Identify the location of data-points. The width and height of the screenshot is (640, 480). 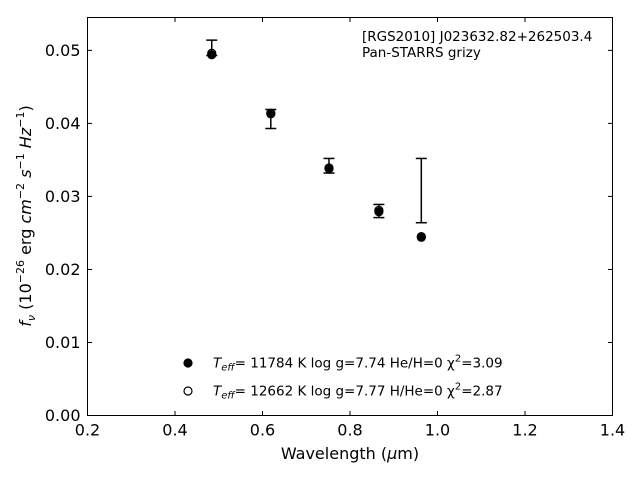
(316, 145).